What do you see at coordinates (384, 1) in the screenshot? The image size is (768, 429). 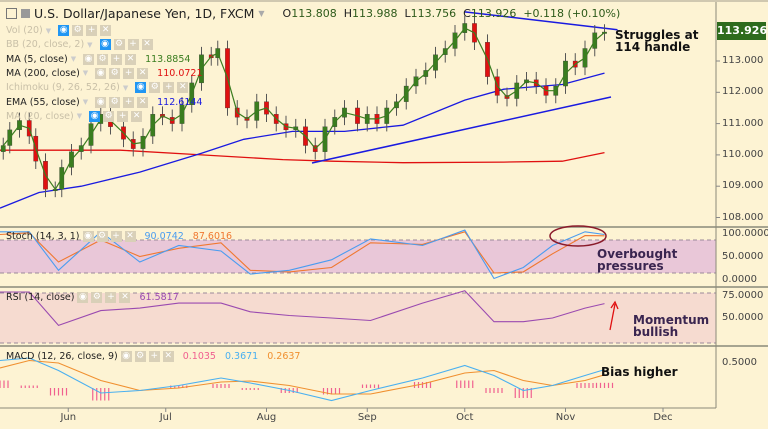 I see `top-border` at bounding box center [384, 1].